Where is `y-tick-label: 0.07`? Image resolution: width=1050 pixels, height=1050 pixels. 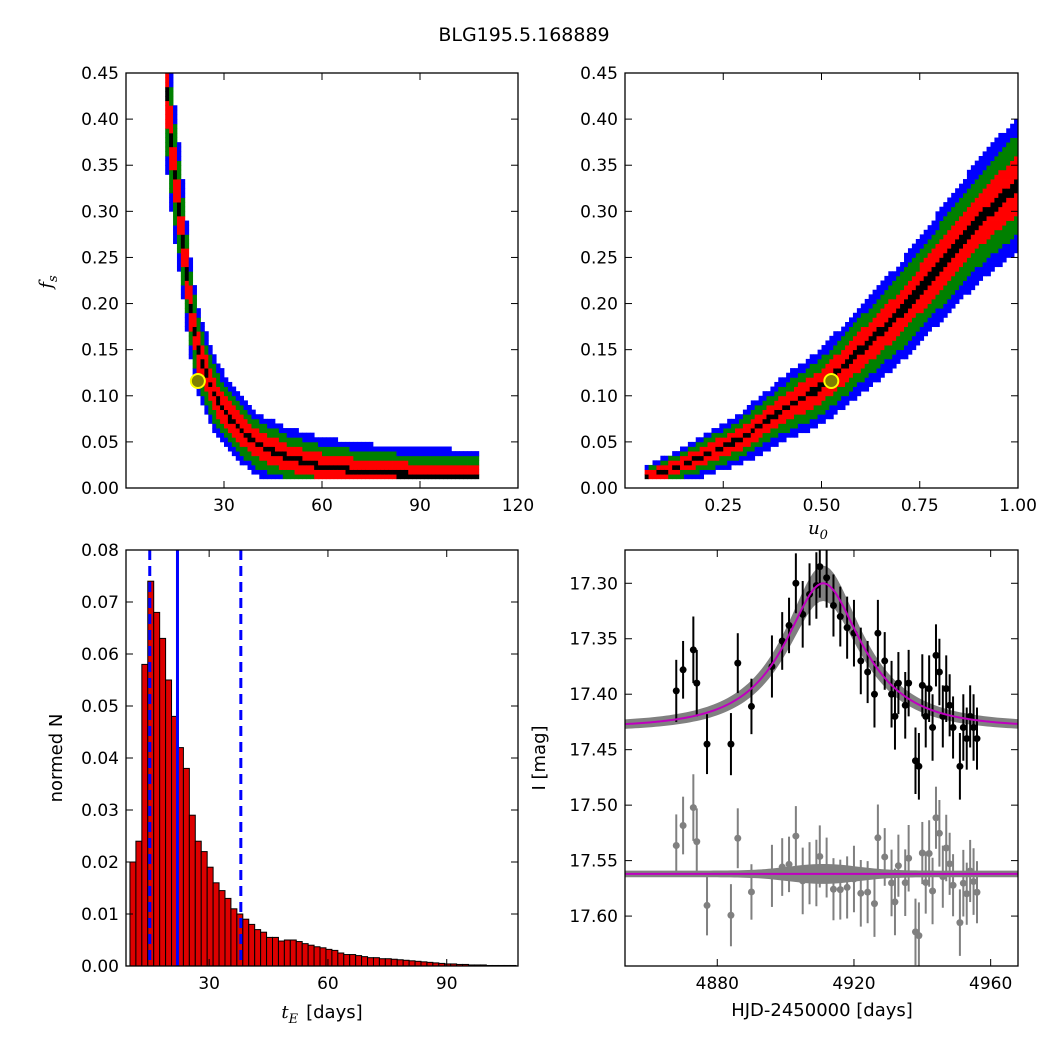 y-tick-label: 0.07 is located at coordinates (100, 603).